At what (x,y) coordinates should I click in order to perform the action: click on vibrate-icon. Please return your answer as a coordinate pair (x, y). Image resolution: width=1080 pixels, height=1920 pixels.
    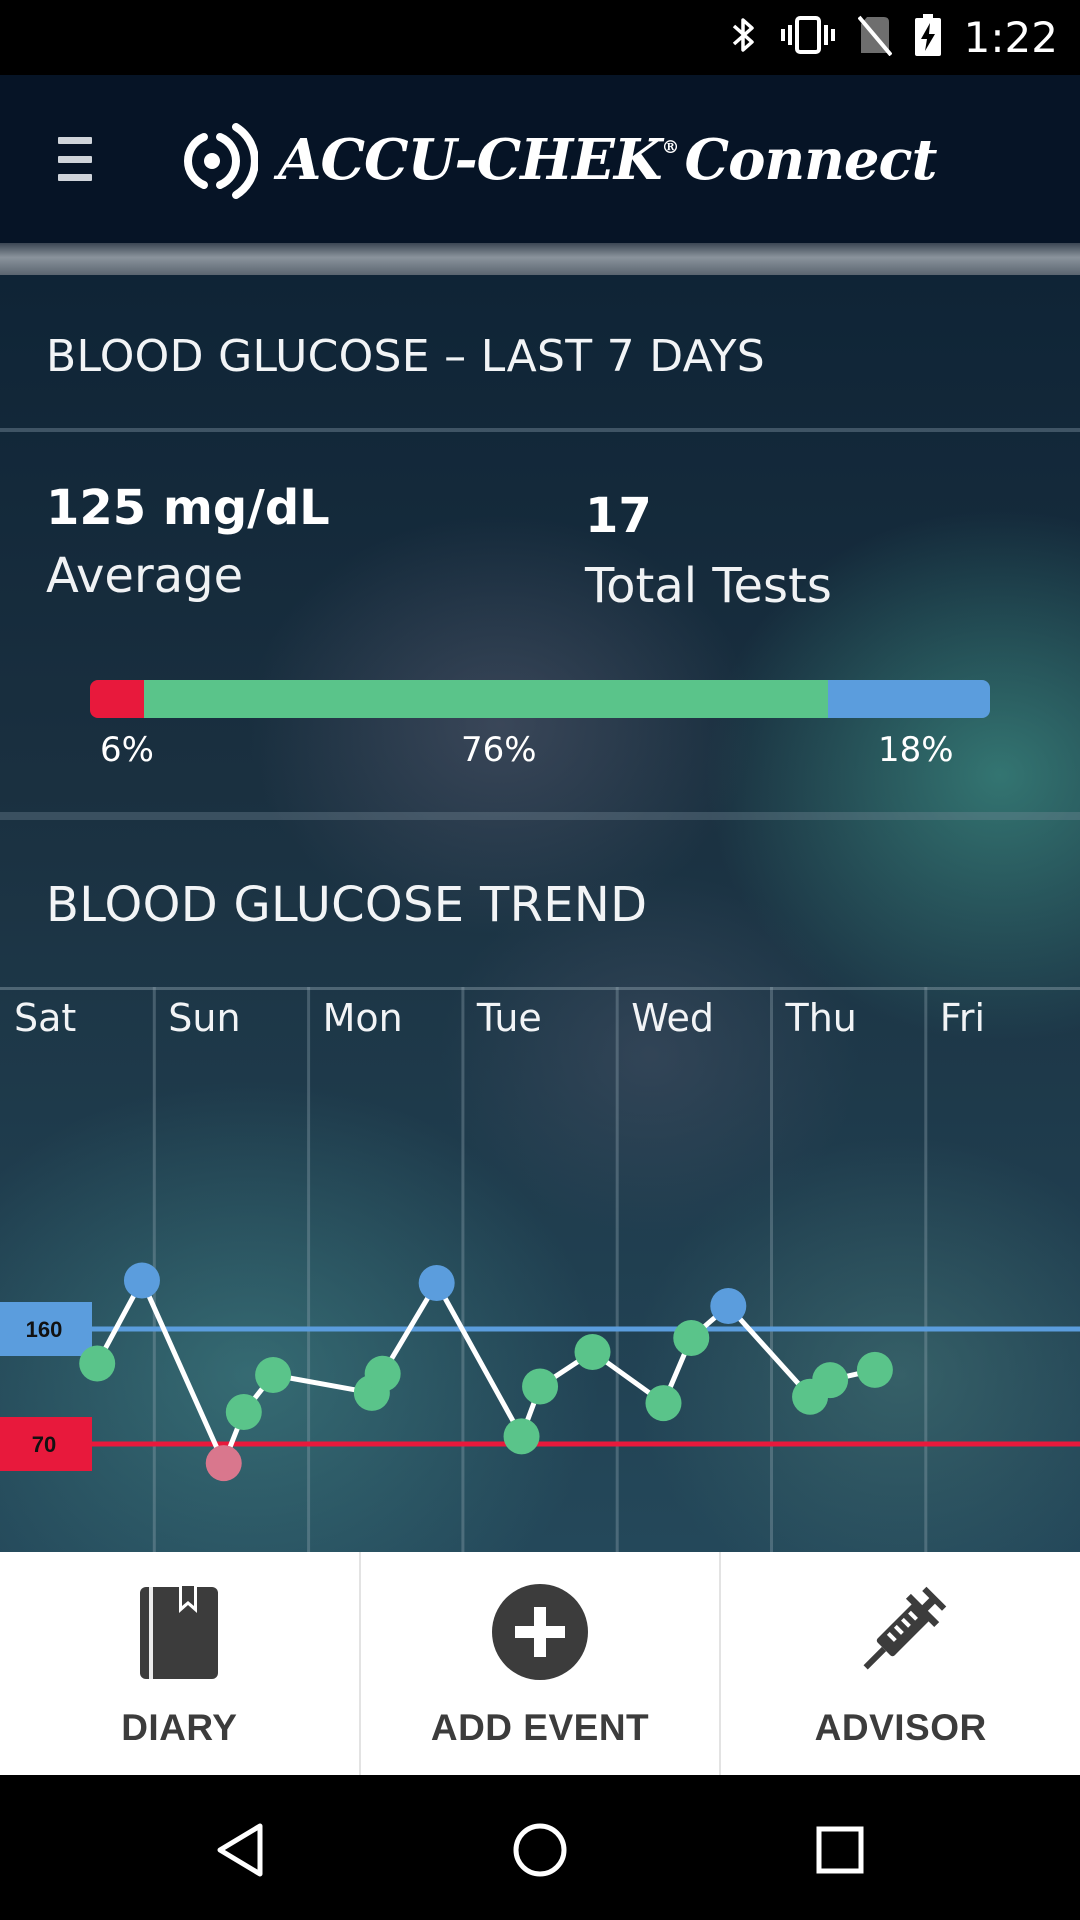
    Looking at the image, I should click on (808, 37).